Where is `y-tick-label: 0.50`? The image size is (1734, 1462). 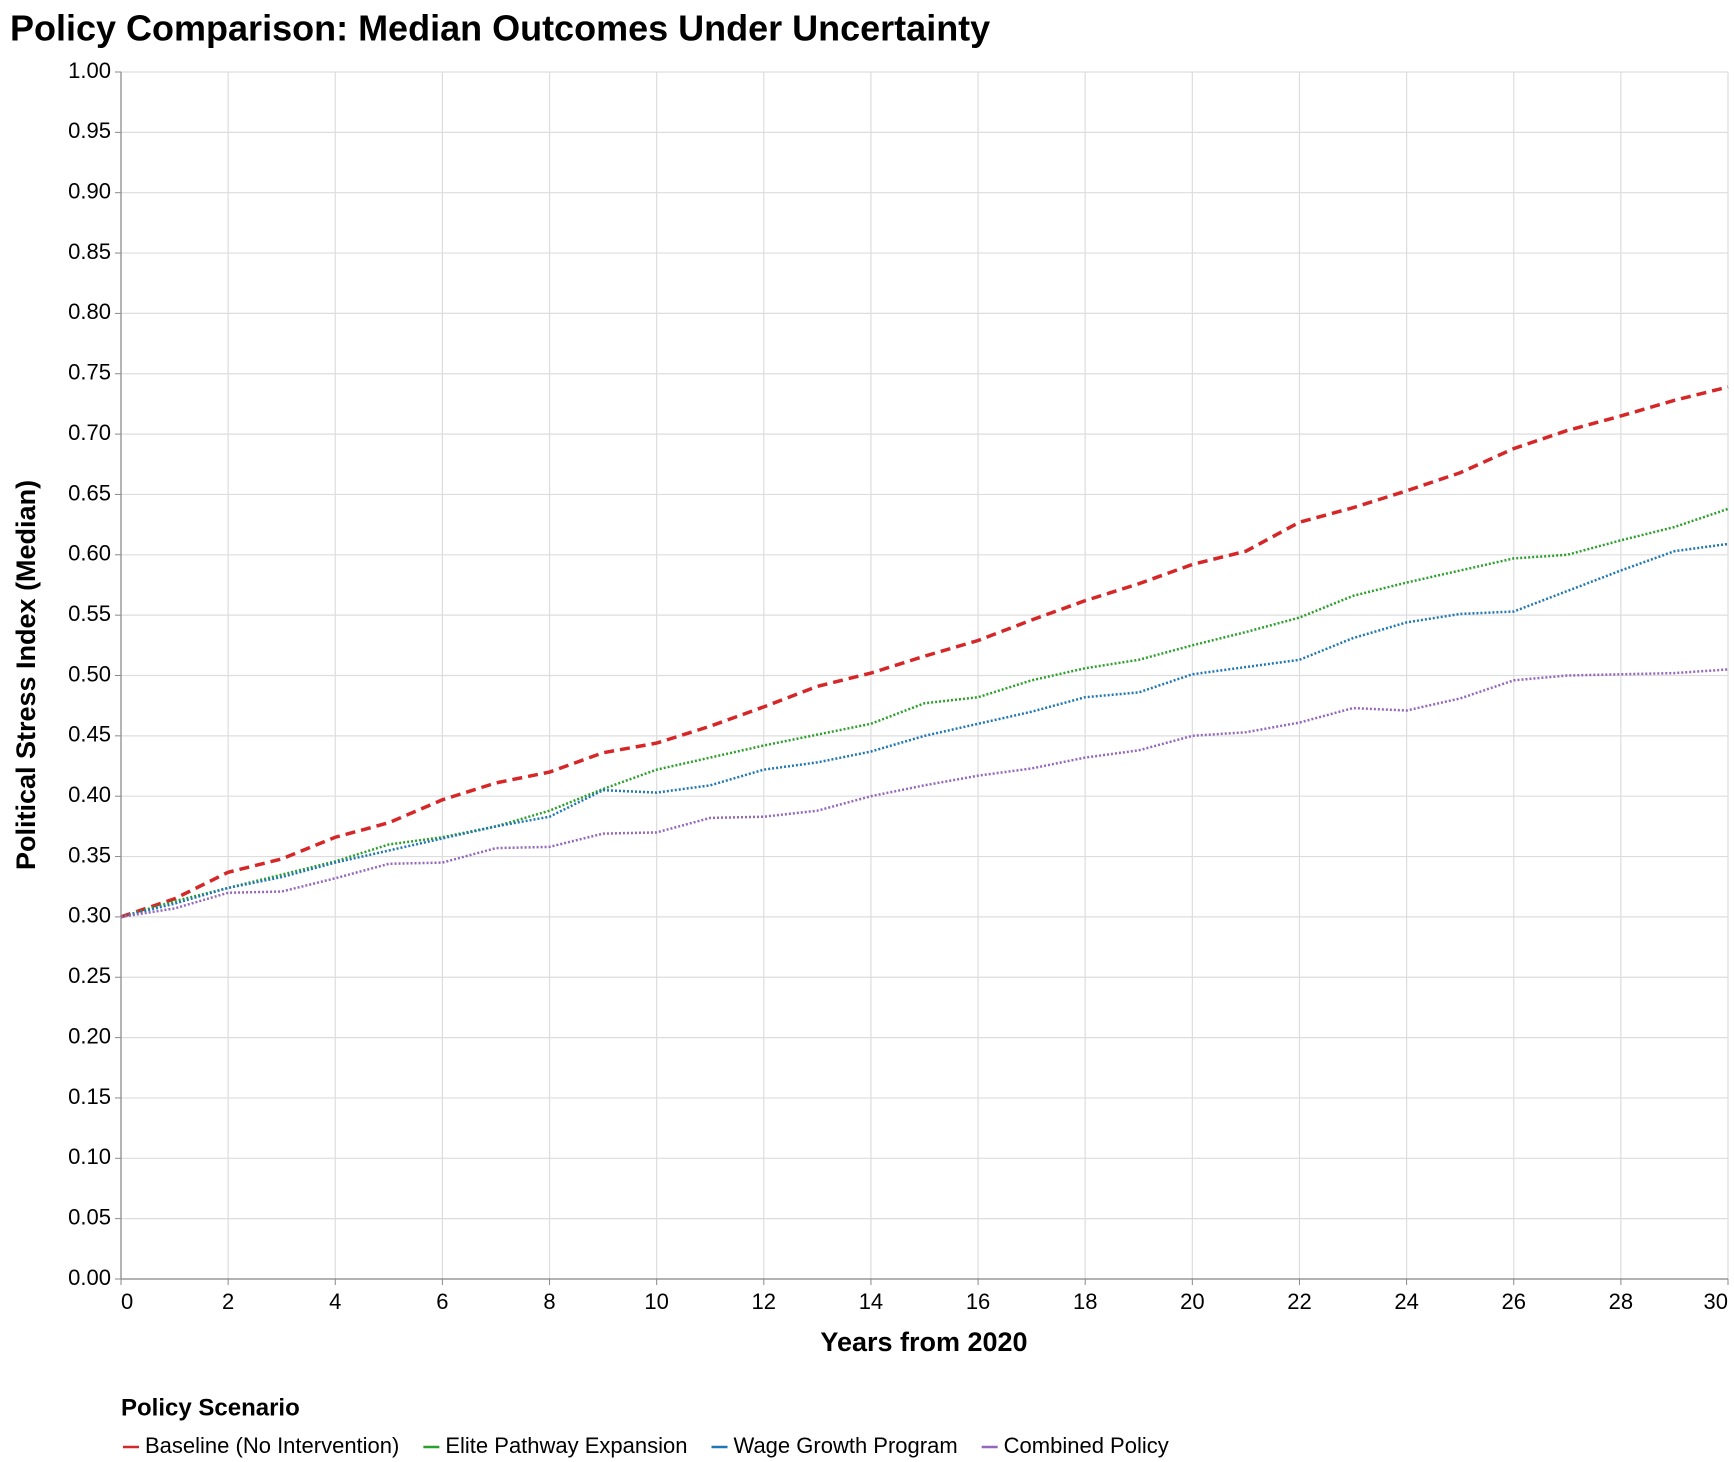 y-tick-label: 0.50 is located at coordinates (89, 673).